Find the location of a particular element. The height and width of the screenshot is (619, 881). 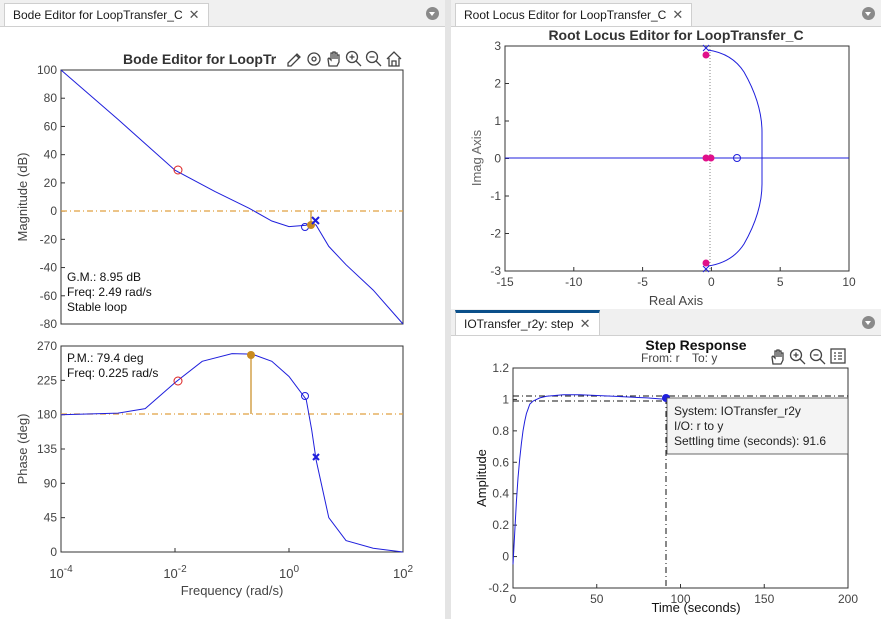

time-tick-label: 0 is located at coordinates (513, 599).